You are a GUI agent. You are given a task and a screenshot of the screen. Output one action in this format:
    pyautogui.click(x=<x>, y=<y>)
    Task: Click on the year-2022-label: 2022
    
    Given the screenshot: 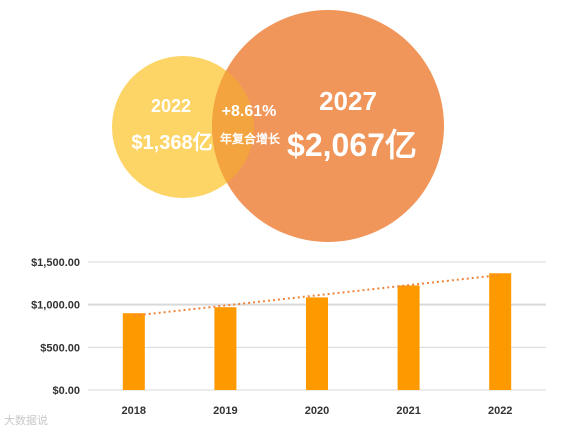 What is the action you would take?
    pyautogui.click(x=171, y=106)
    